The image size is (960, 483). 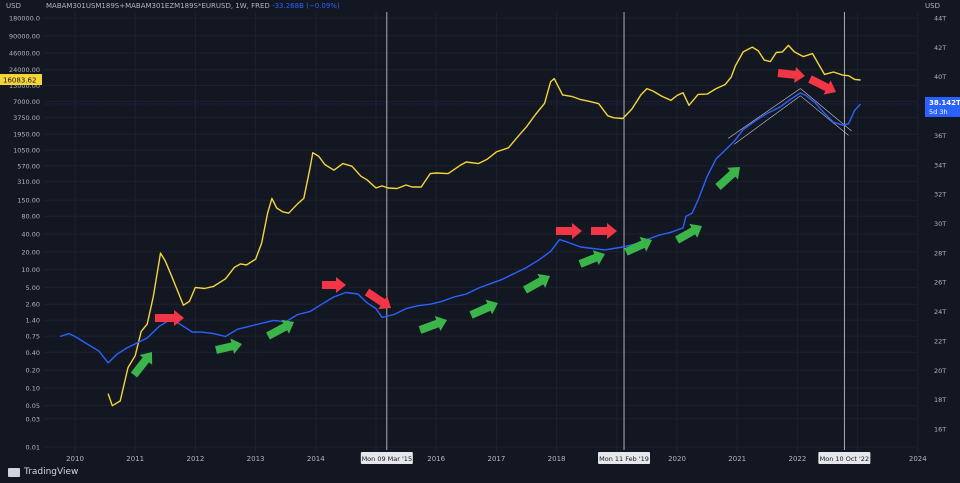 I want to click on left-tick-label: 20.00, so click(x=30, y=252).